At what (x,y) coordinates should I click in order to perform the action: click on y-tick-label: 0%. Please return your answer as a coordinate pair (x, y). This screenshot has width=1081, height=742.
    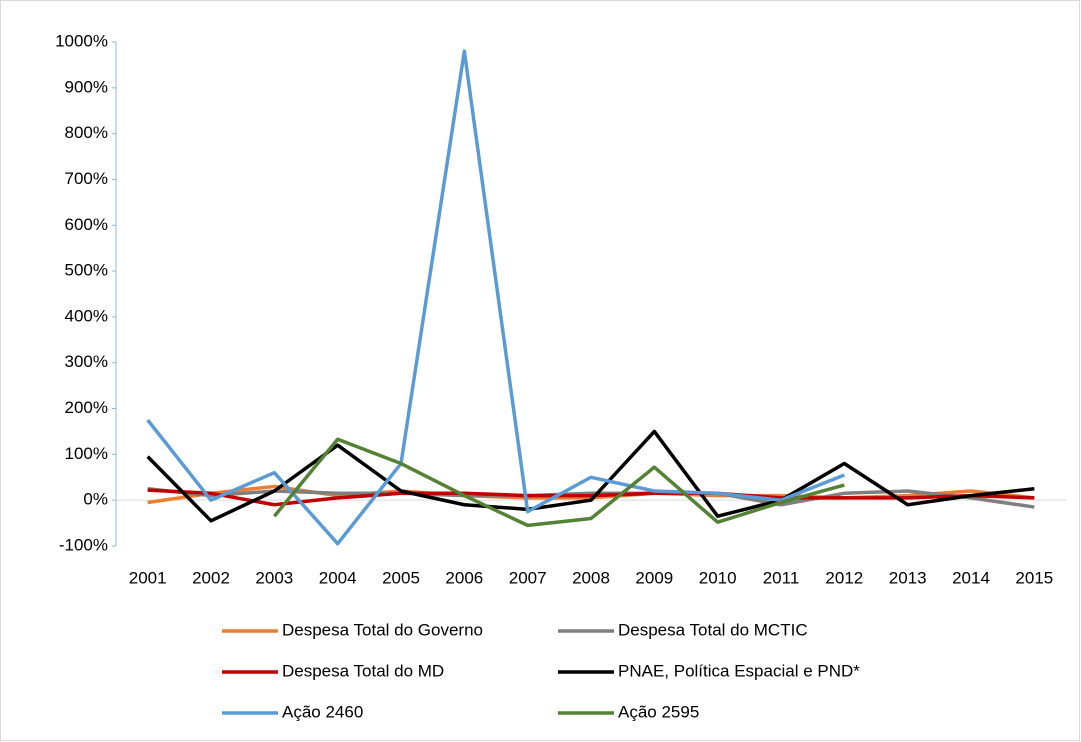
    Looking at the image, I should click on (95, 499).